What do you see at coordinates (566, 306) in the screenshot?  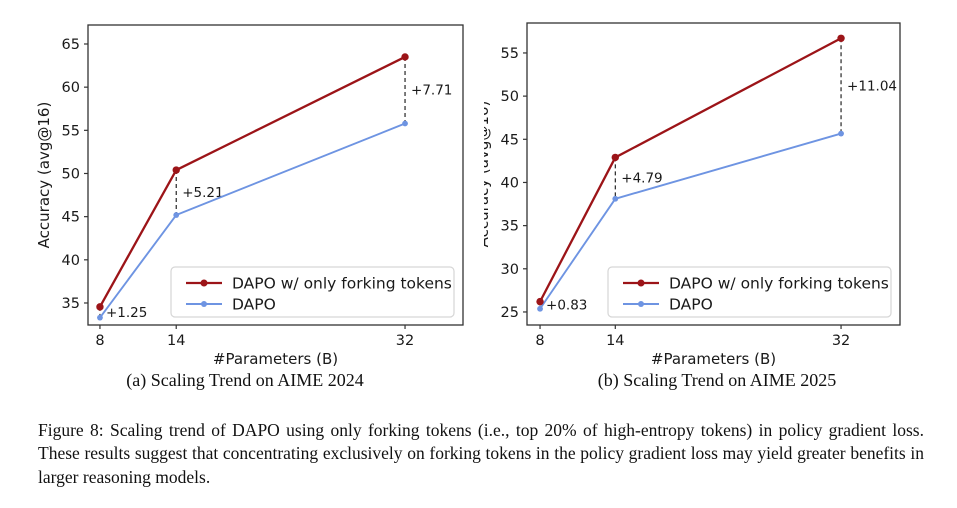 I see `gap-annotation: +0.83` at bounding box center [566, 306].